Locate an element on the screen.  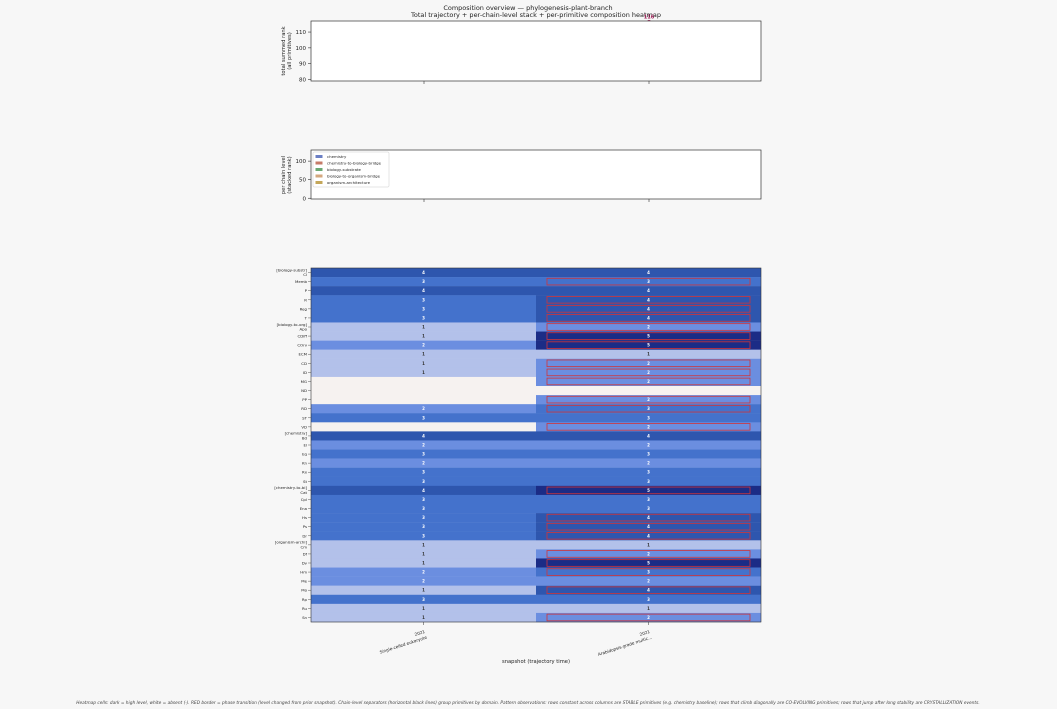
heatmap-row-label: Kn is located at coordinates (305, 463).